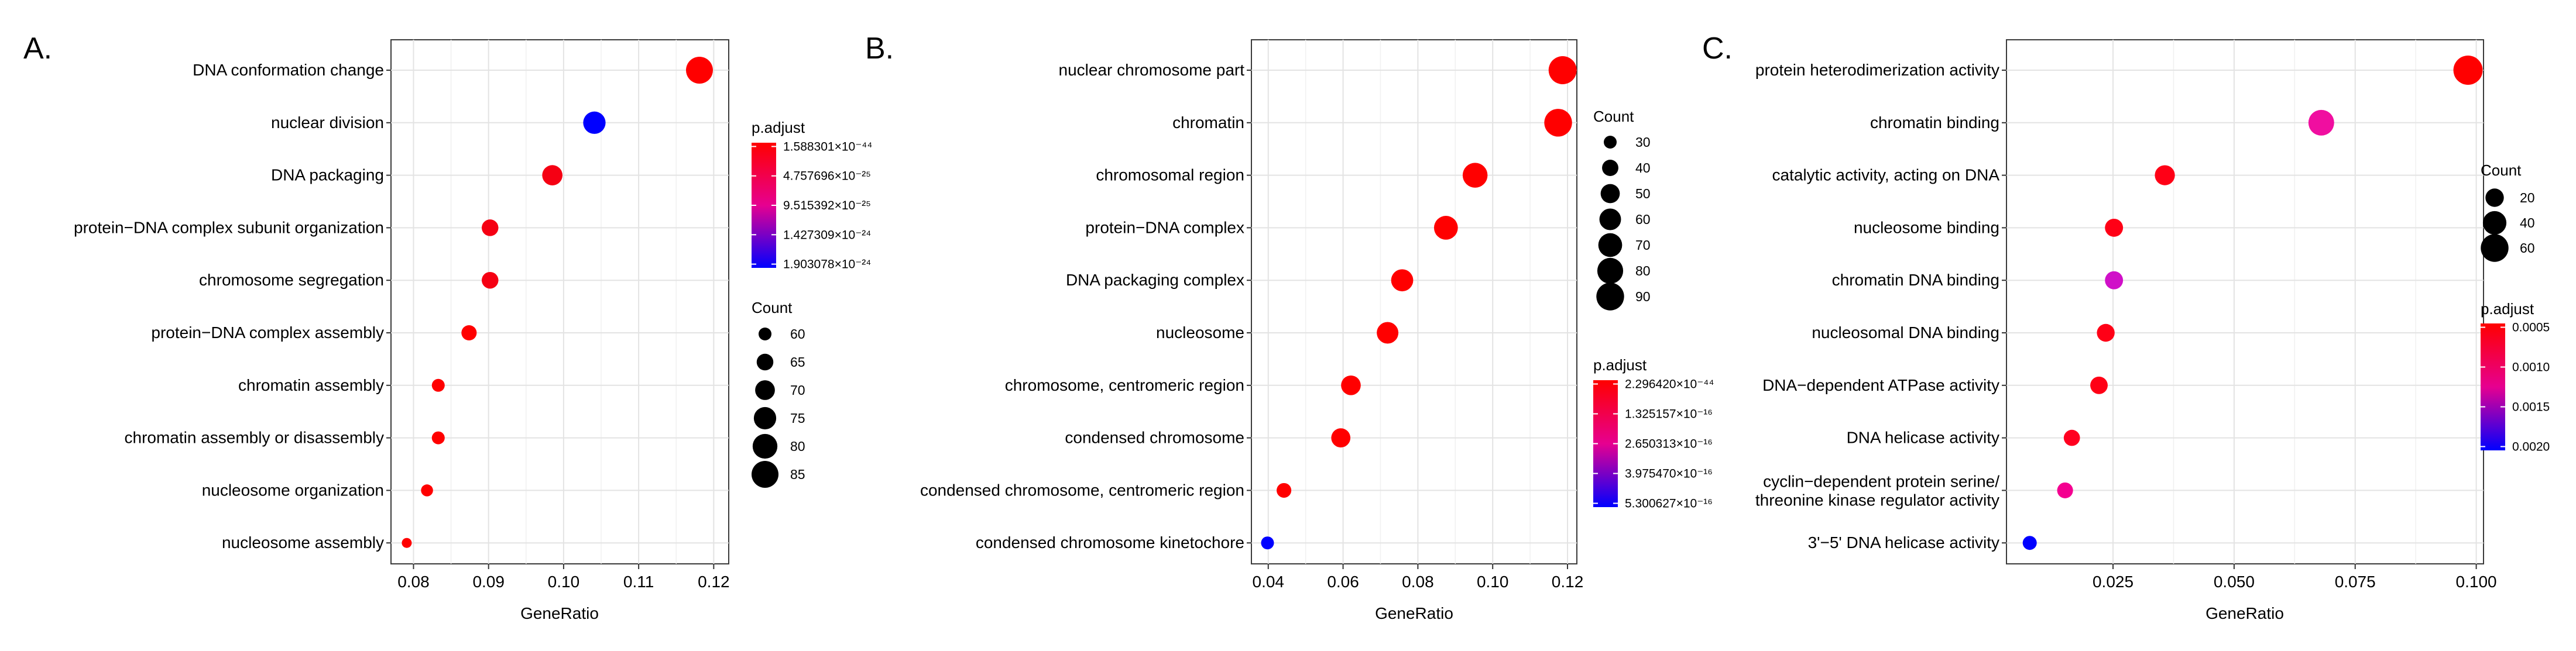 The height and width of the screenshot is (651, 2576). I want to click on size-legend-label: 70, so click(1643, 245).